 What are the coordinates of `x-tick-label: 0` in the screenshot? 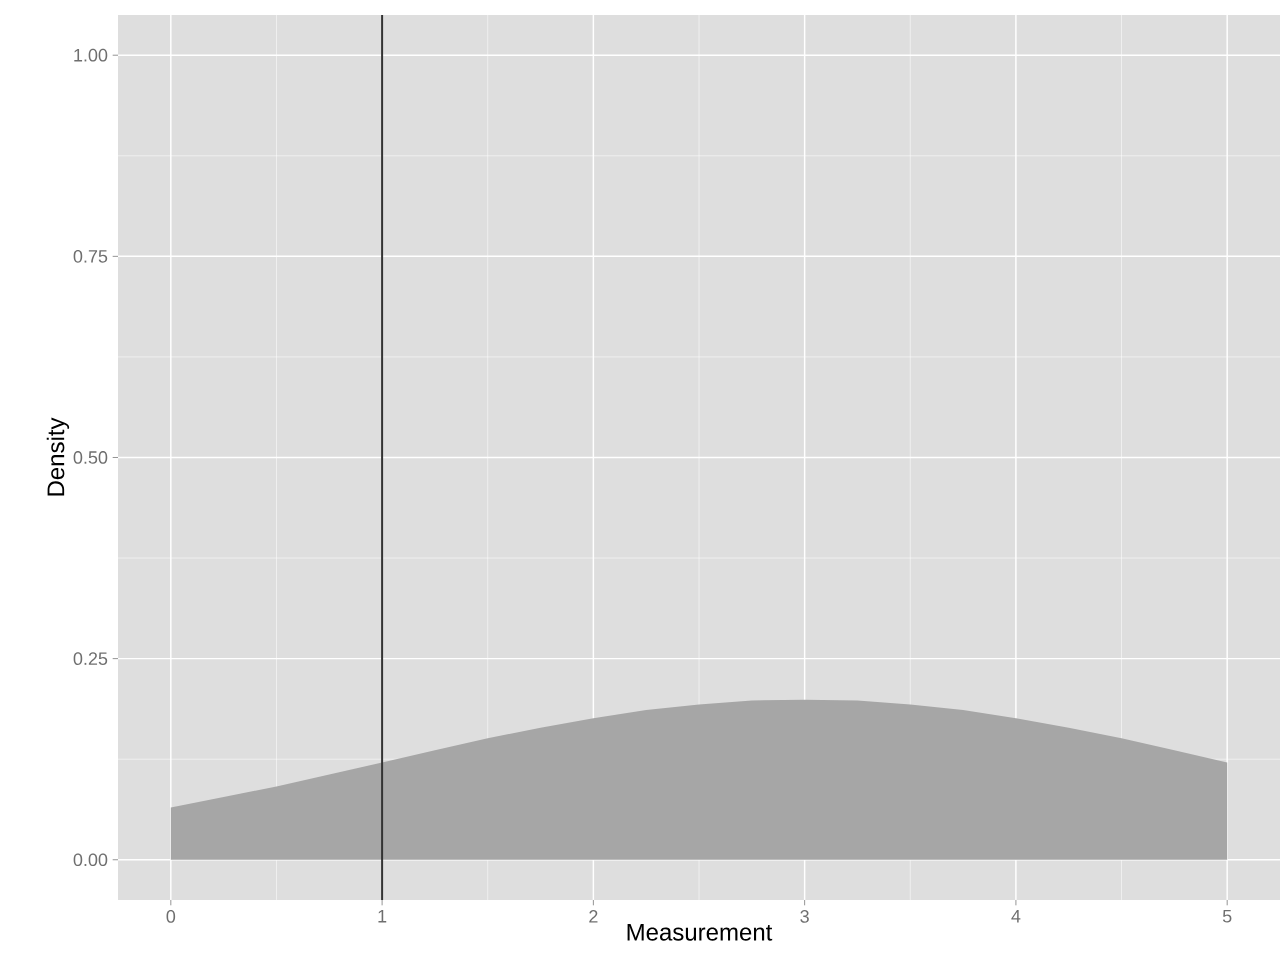 It's located at (171, 916).